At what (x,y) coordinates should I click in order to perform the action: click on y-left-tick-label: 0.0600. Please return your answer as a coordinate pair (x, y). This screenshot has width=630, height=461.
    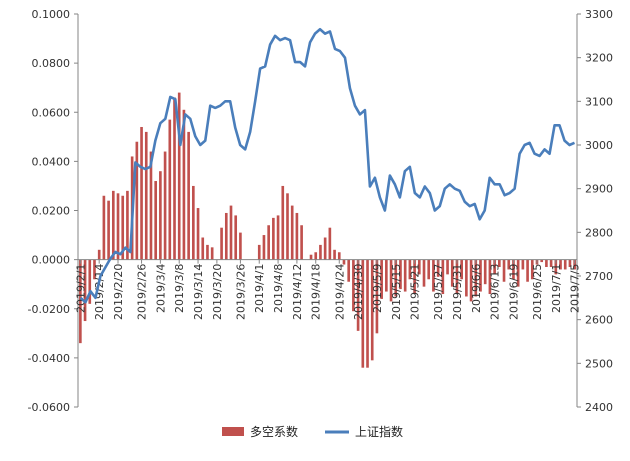
    Looking at the image, I should click on (51, 112).